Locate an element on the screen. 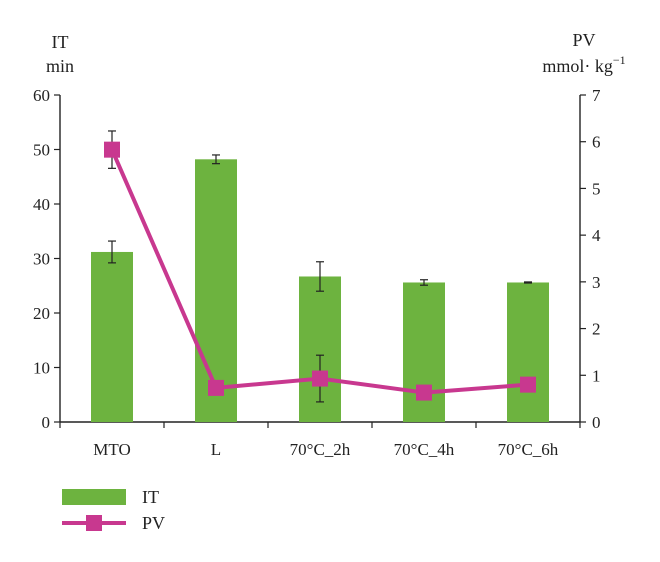  right-tick-label: 5 is located at coordinates (596, 188).